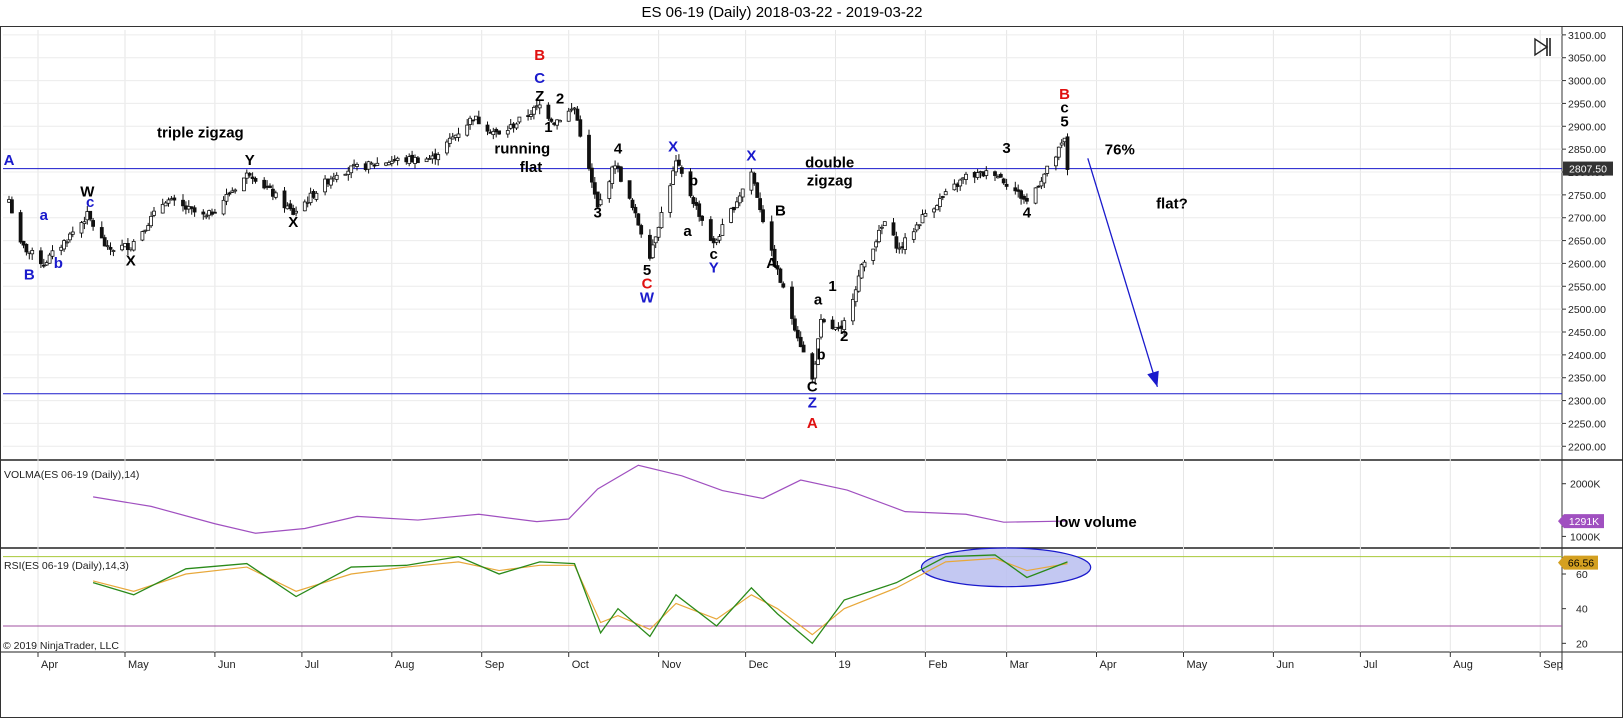 The width and height of the screenshot is (1624, 719). What do you see at coordinates (580, 599) in the screenshot?
I see `rsi-line` at bounding box center [580, 599].